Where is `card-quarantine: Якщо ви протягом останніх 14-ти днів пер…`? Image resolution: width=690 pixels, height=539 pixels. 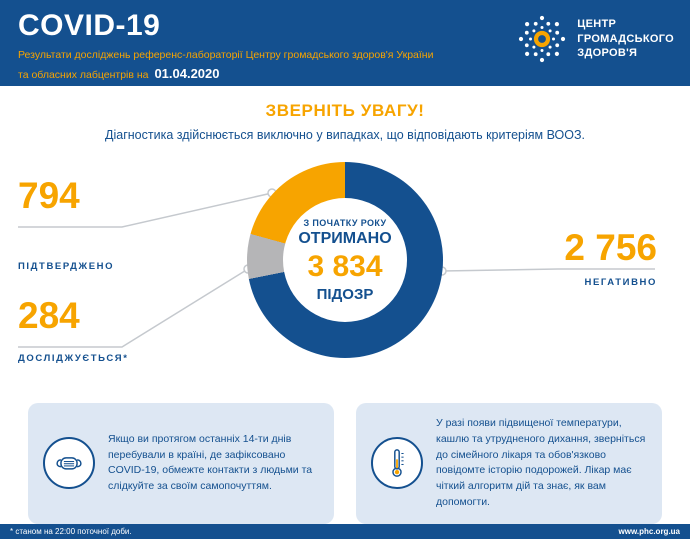 card-quarantine: Якщо ви протягом останніх 14-ти днів пер… is located at coordinates (181, 463).